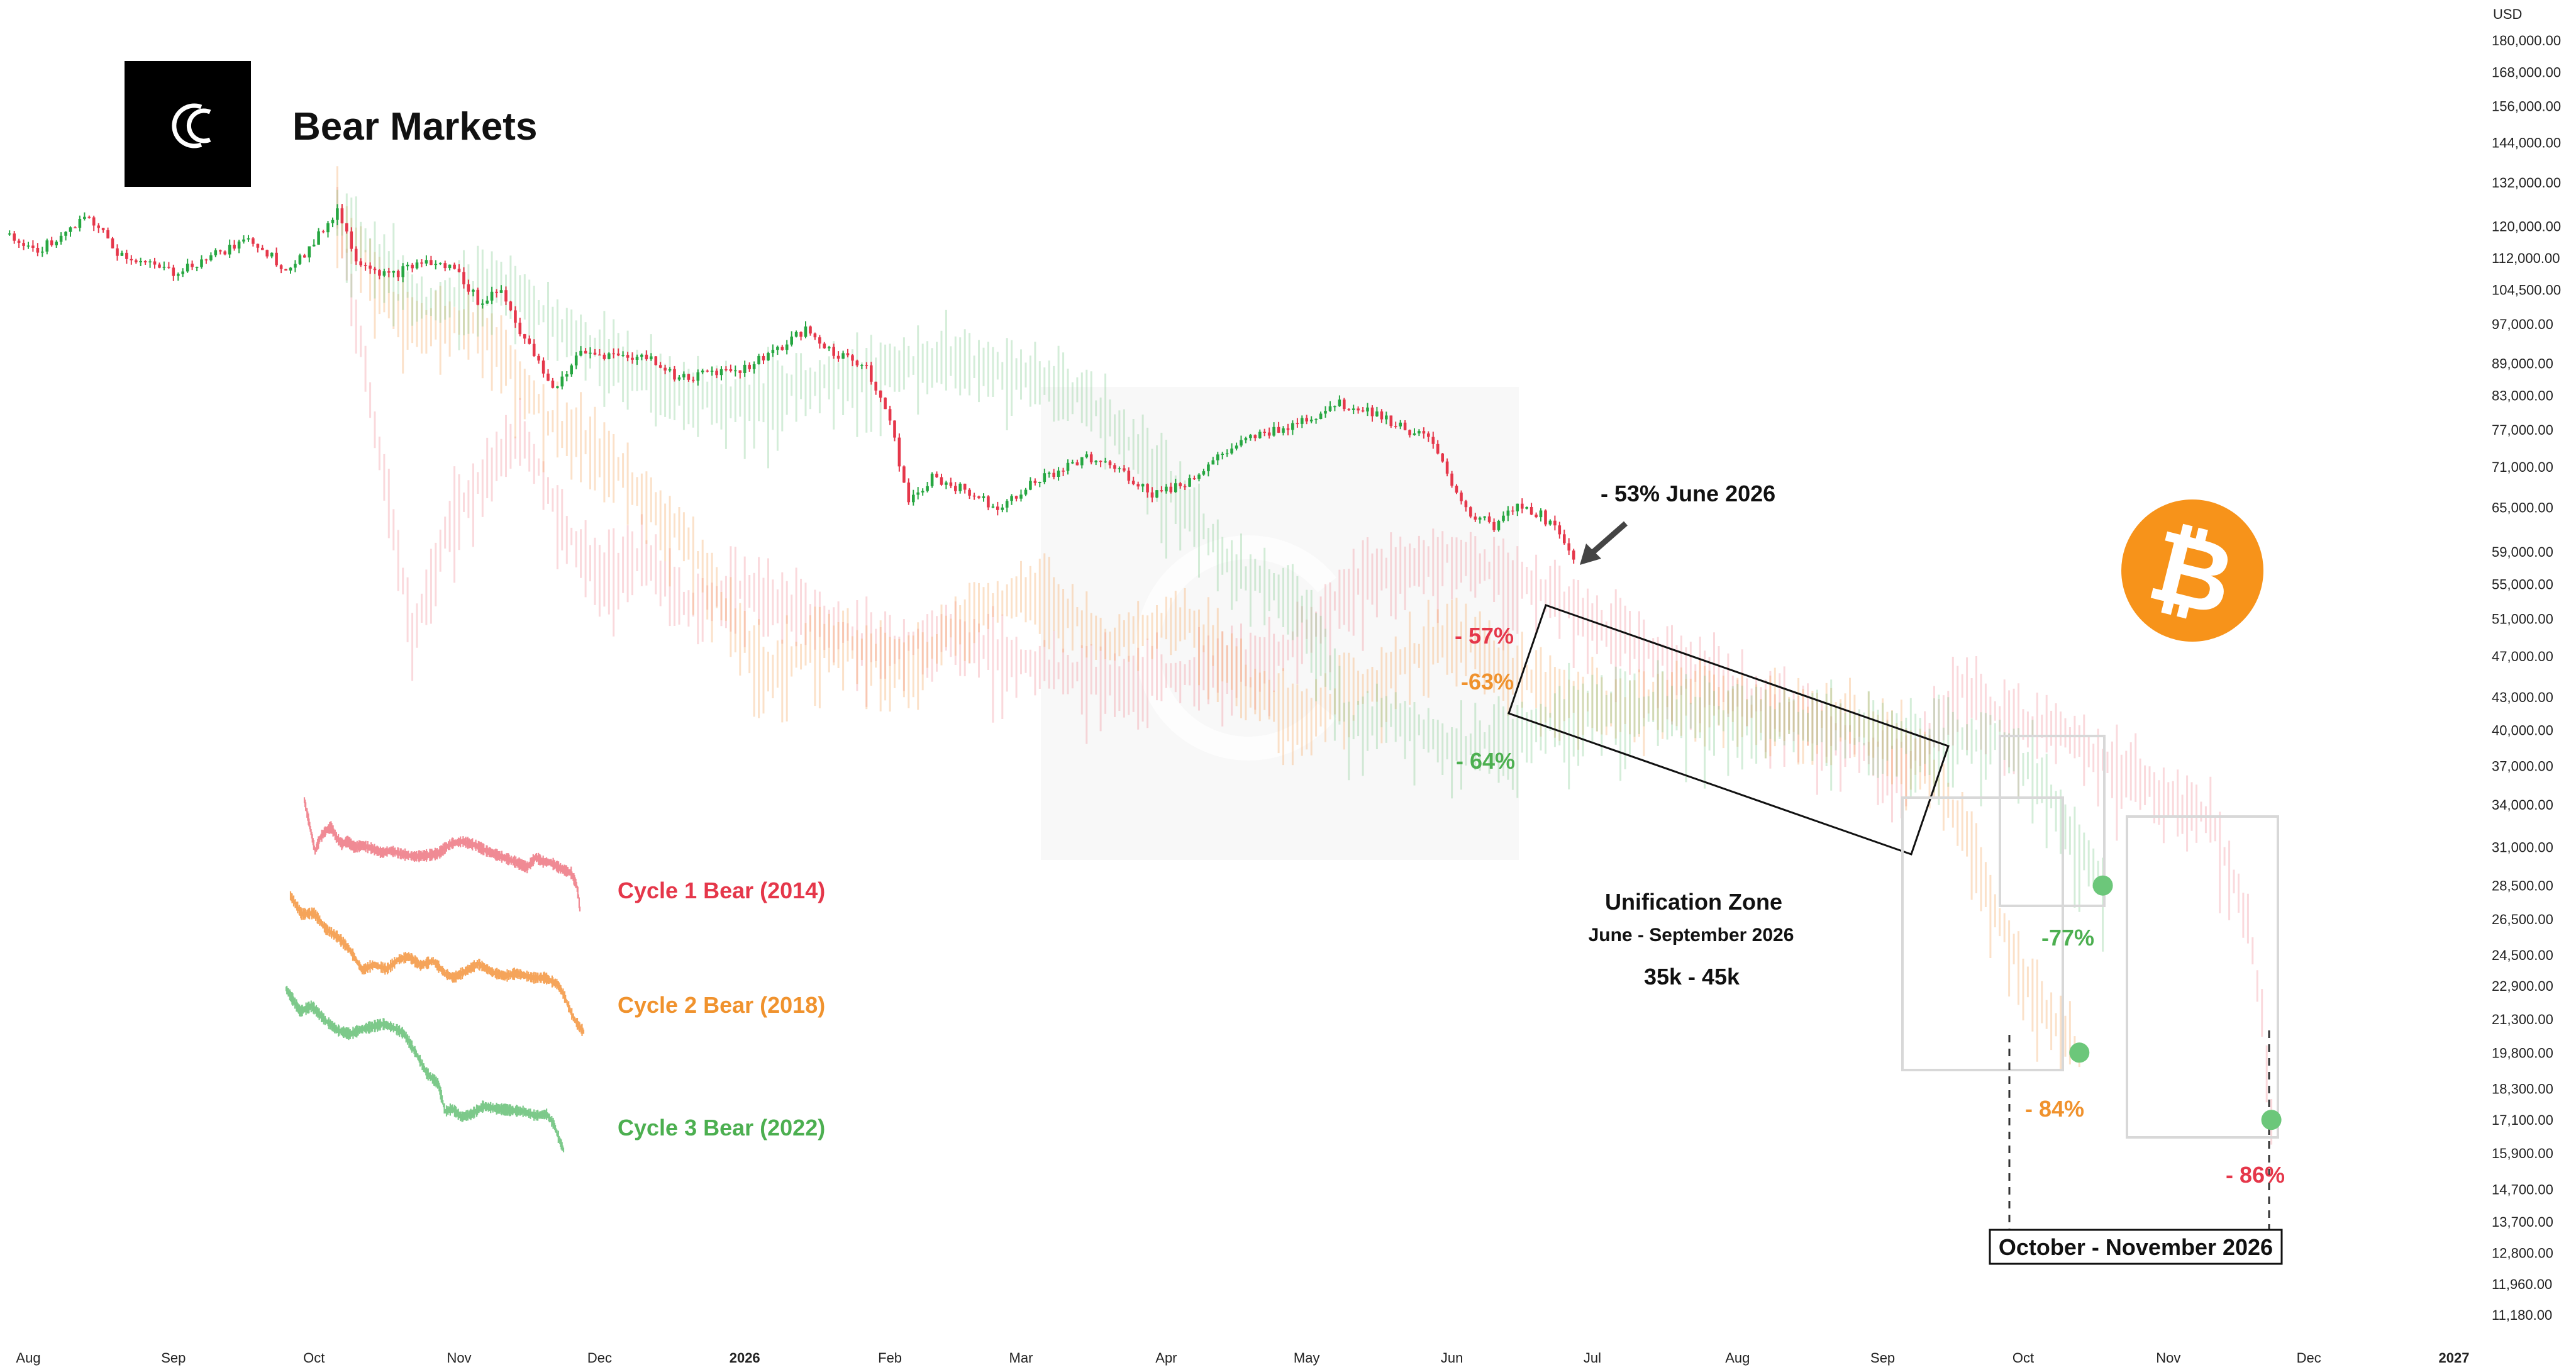  I want to click on y-tick-label: 59,000.00, so click(2522, 552).